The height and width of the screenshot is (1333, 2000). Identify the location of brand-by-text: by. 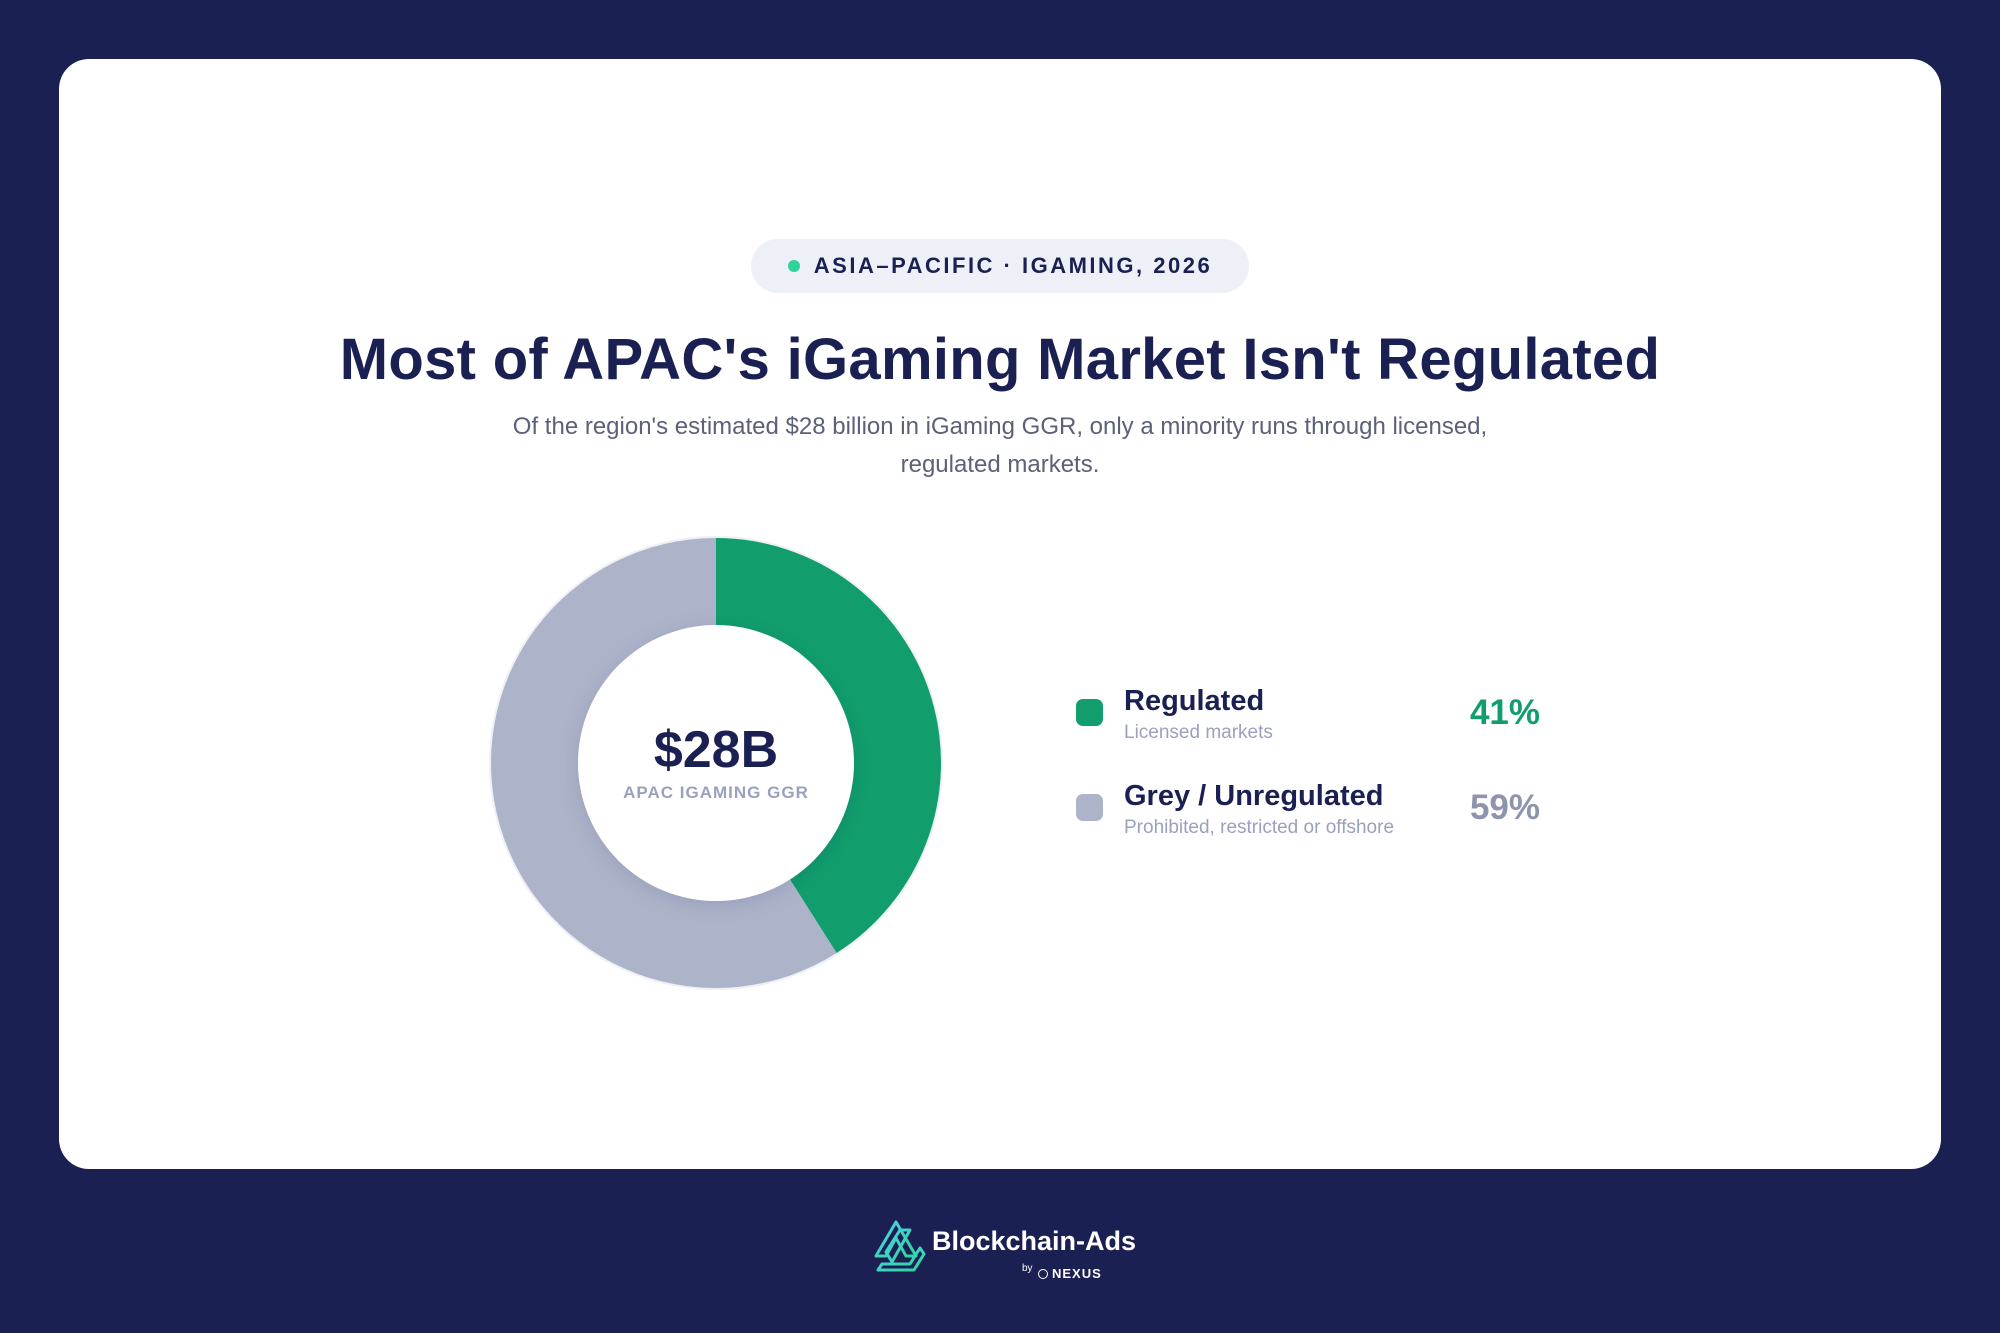
(1027, 1268).